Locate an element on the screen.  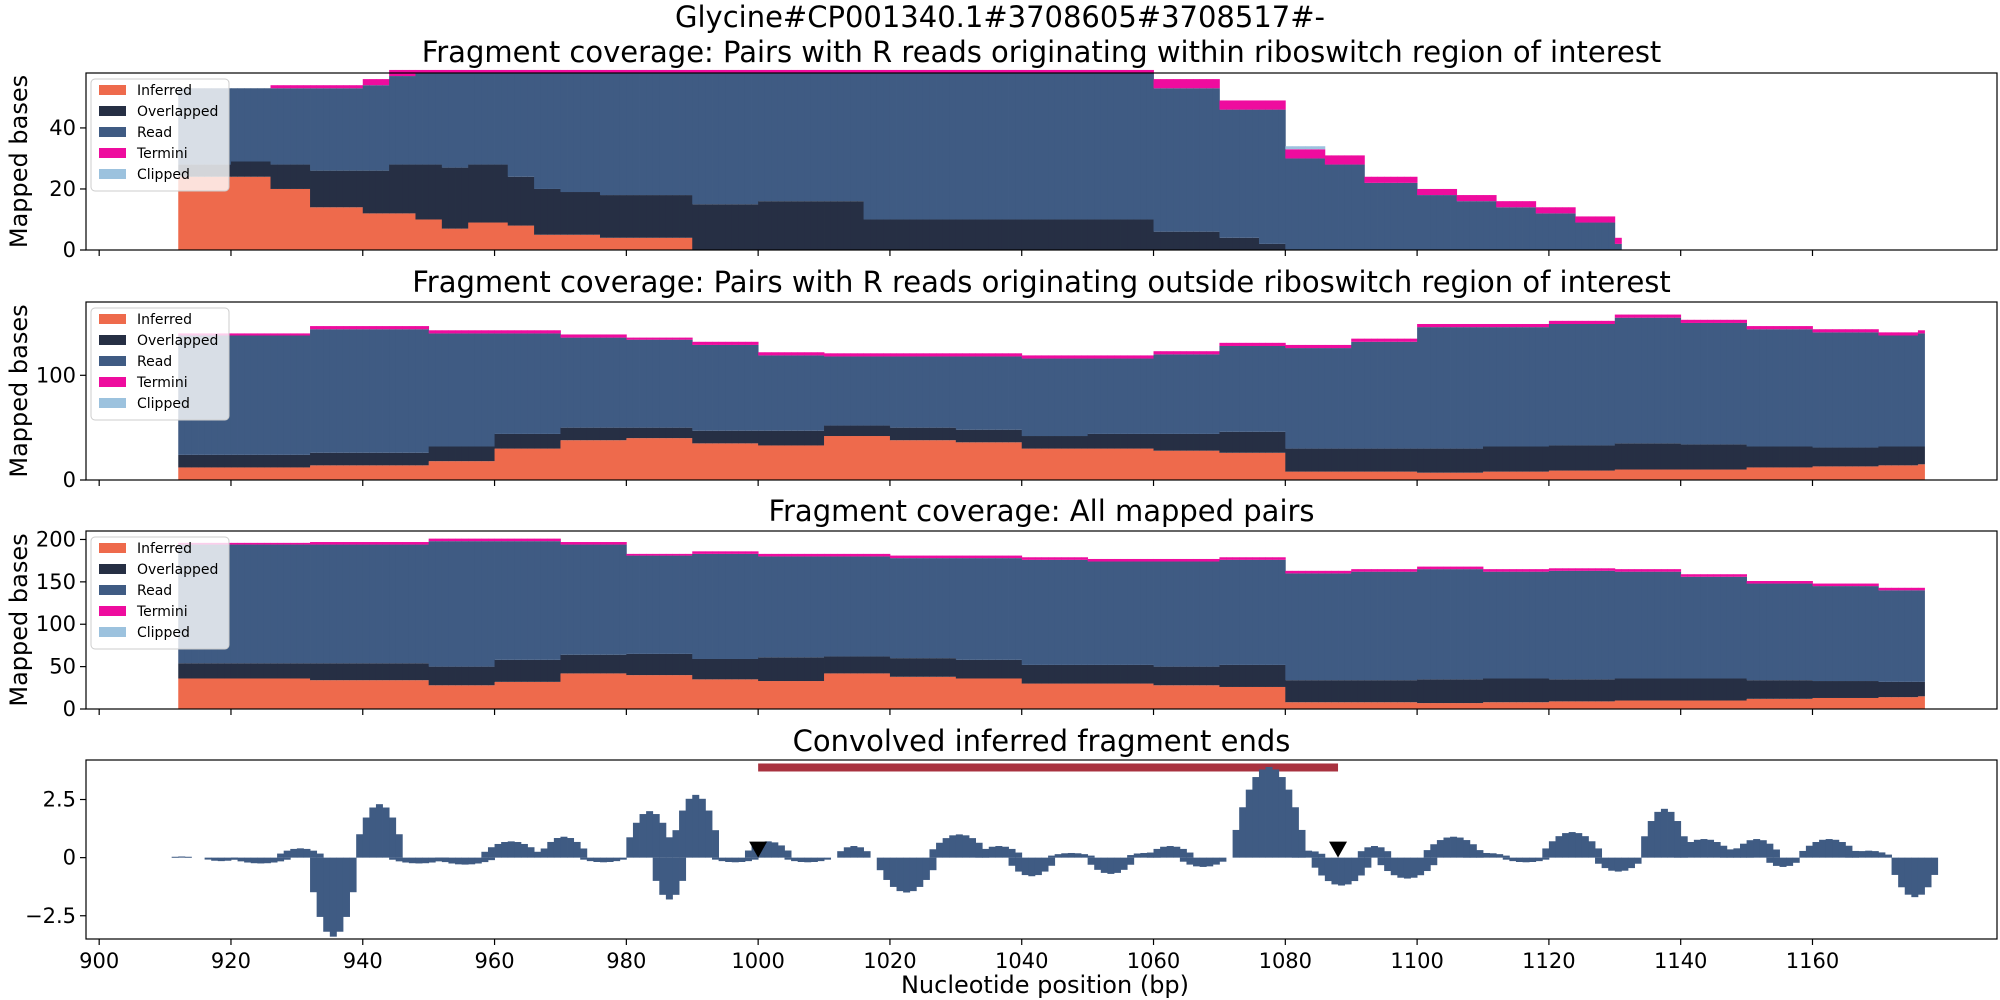
y-tick-label: 0 is located at coordinates (69, 480).